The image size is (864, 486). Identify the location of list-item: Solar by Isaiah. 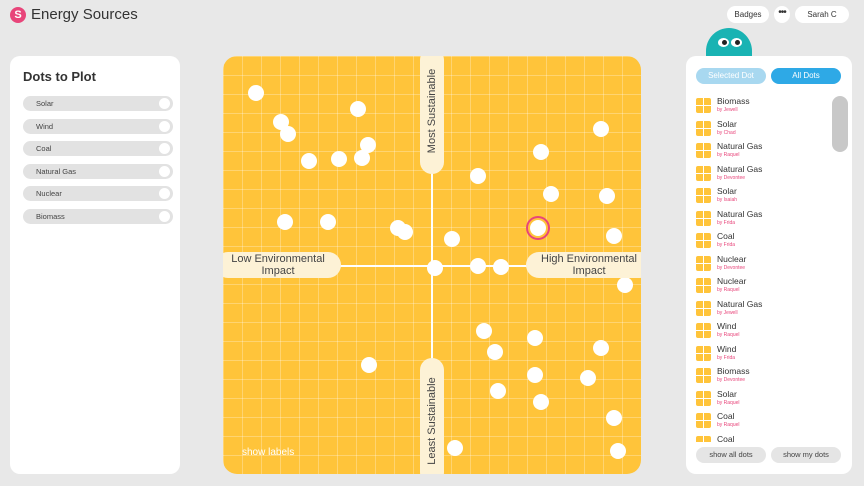
(762, 197).